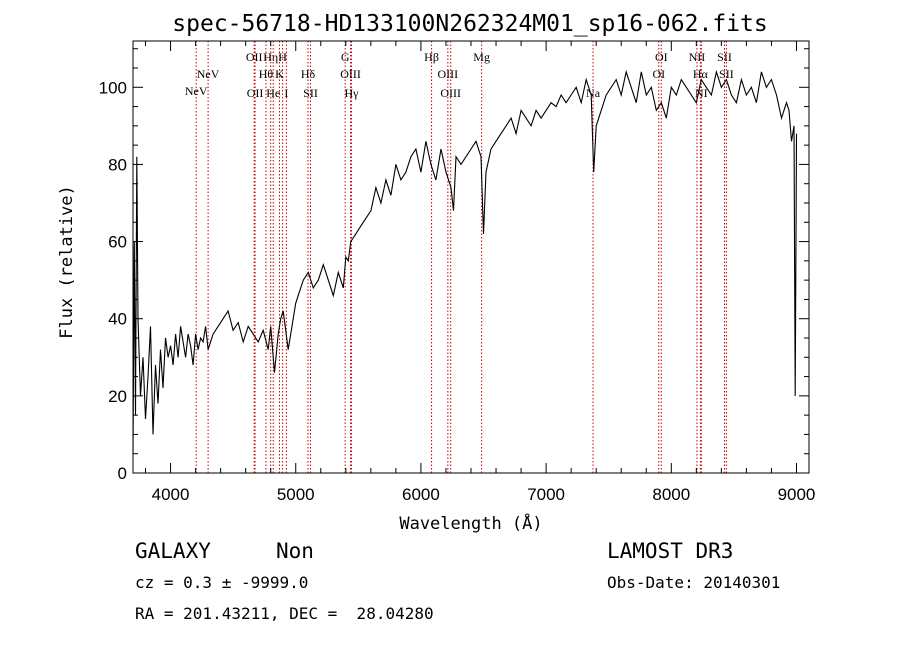 The height and width of the screenshot is (649, 900). Describe the element at coordinates (117, 242) in the screenshot. I see `y-tick-label: 60` at that location.